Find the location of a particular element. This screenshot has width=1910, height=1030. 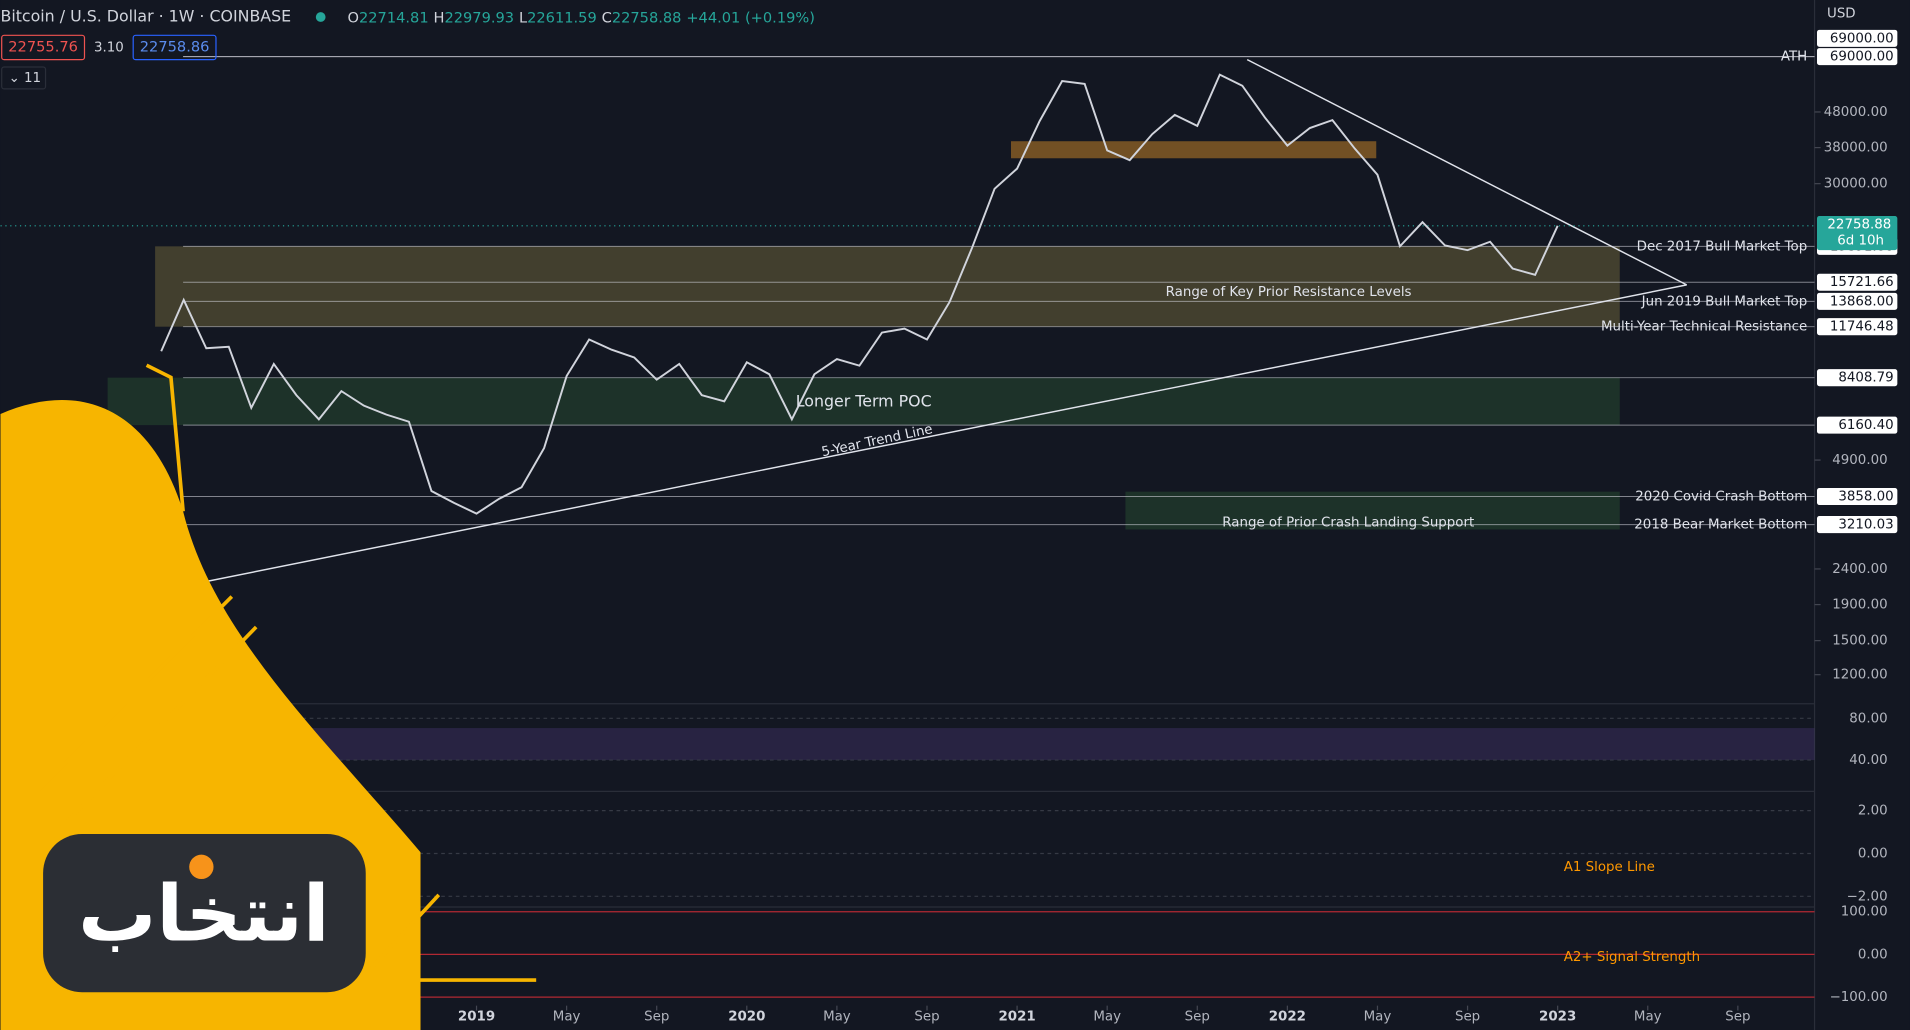

y-tick-label: 1500.00 is located at coordinates (1859, 641).